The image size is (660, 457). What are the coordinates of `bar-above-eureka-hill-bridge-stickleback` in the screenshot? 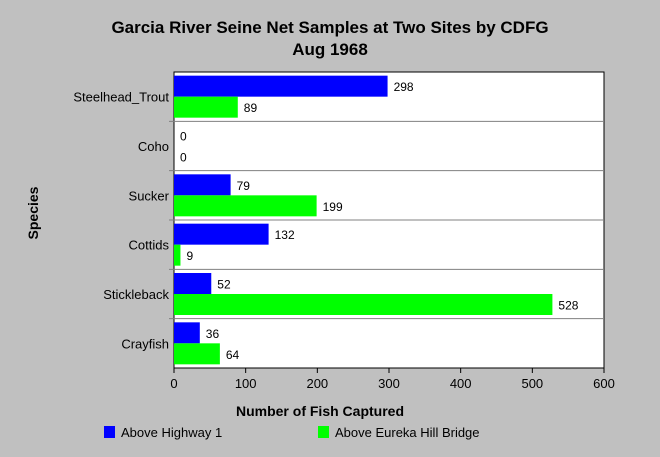 It's located at (363, 304).